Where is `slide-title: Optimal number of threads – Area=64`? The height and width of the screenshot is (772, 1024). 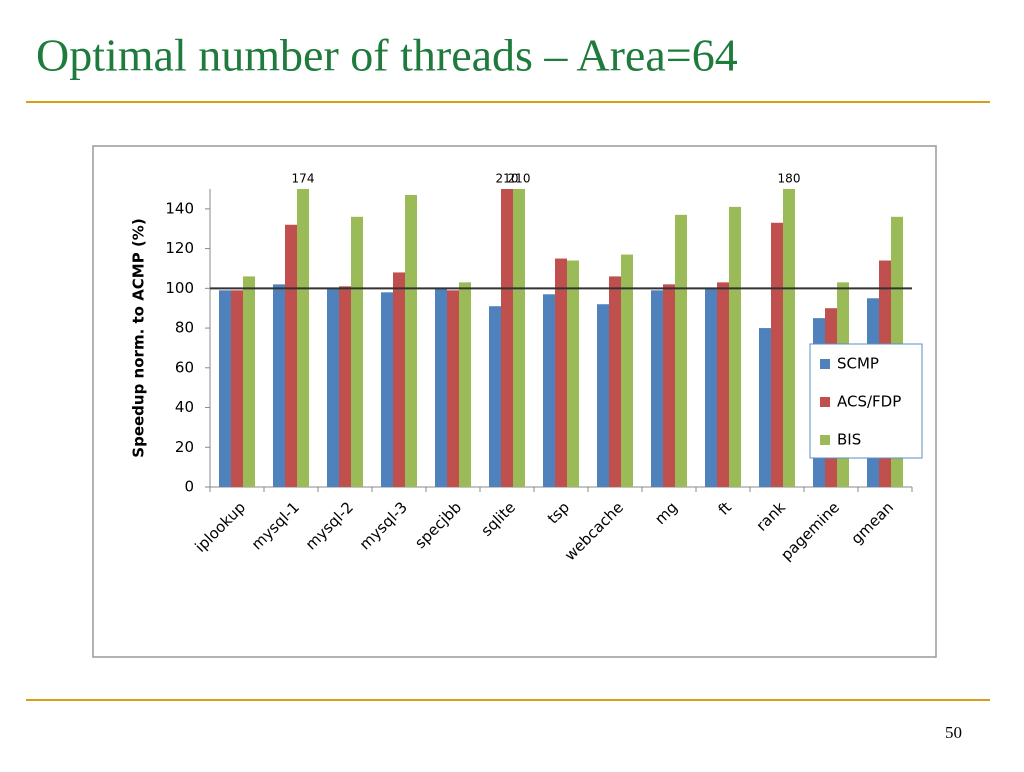 slide-title: Optimal number of threads – Area=64 is located at coordinates (387, 55).